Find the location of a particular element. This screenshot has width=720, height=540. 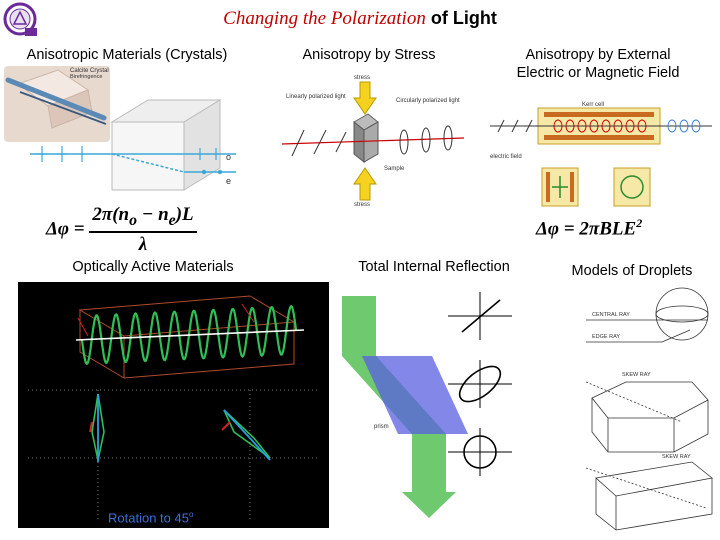

sample-label: Sample is located at coordinates (394, 169).